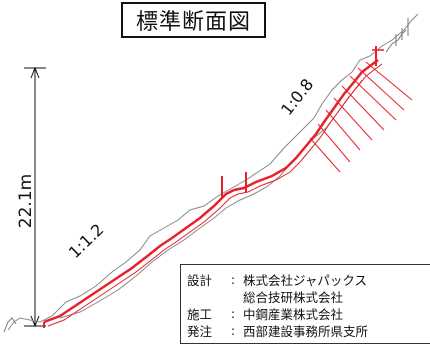 The height and width of the screenshot is (344, 430). I want to click on info-value: 西部建設事務所県支所, so click(306, 331).